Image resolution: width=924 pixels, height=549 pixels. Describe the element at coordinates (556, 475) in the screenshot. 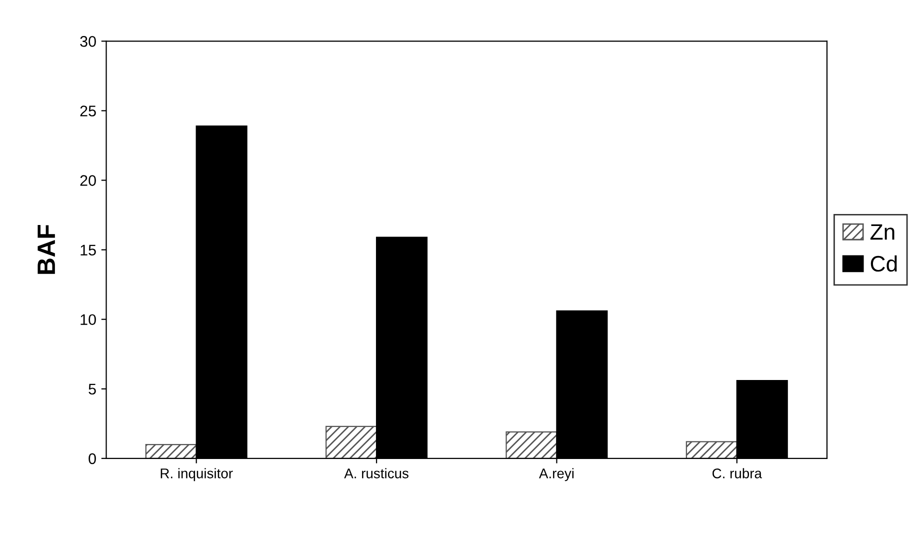

I see `x-tick-label: A.reyi` at that location.